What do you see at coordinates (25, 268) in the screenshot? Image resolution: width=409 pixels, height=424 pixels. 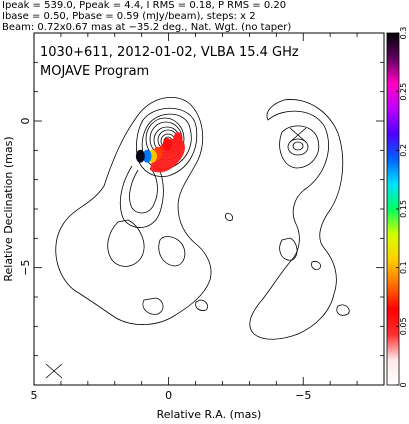 I see `y-tick-label: −5` at bounding box center [25, 268].